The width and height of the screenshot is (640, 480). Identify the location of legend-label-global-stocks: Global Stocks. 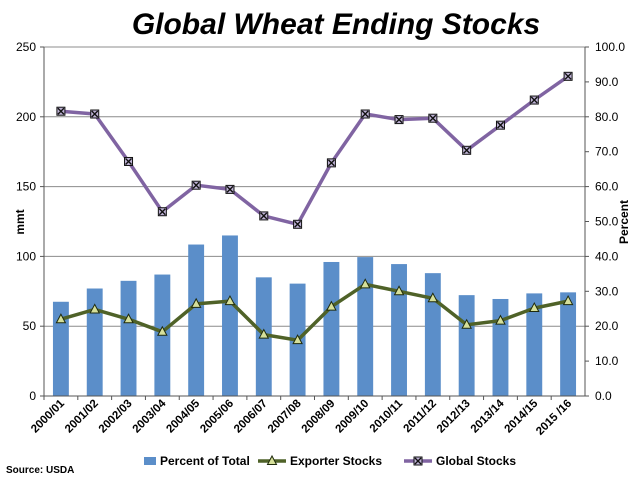
(476, 461).